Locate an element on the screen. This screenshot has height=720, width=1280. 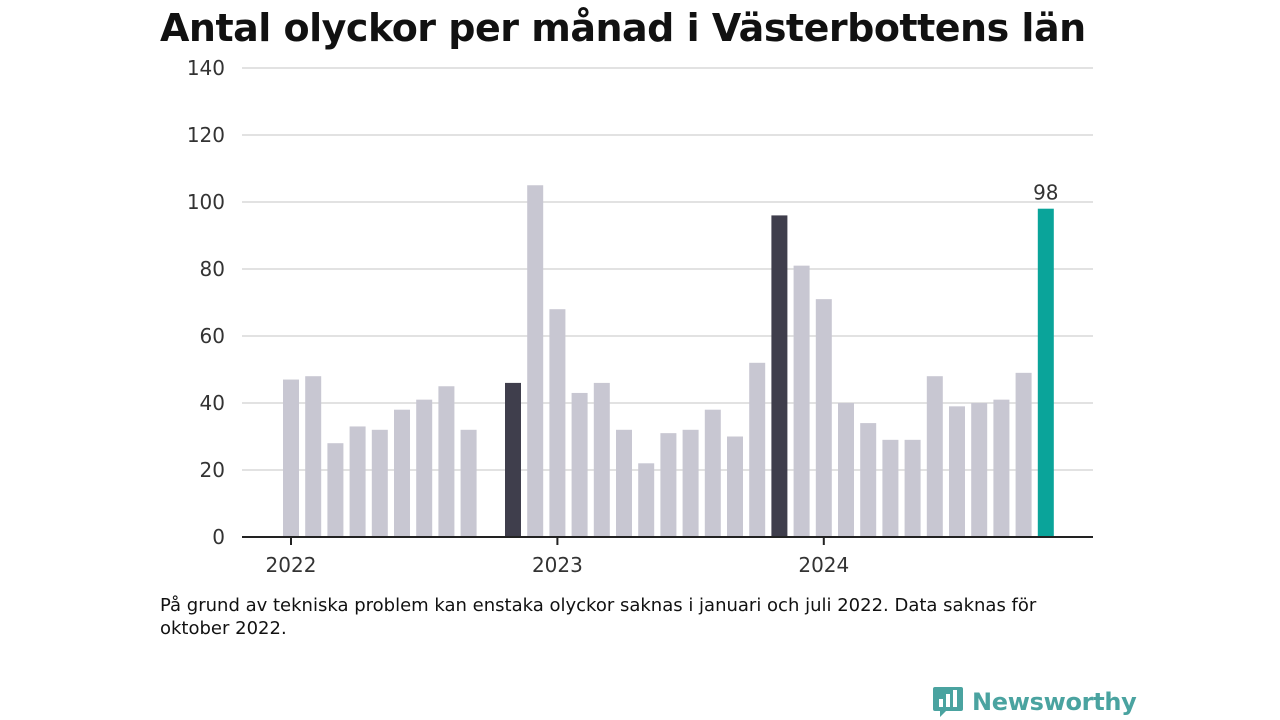
x-tick-label: 2022 is located at coordinates (291, 565).